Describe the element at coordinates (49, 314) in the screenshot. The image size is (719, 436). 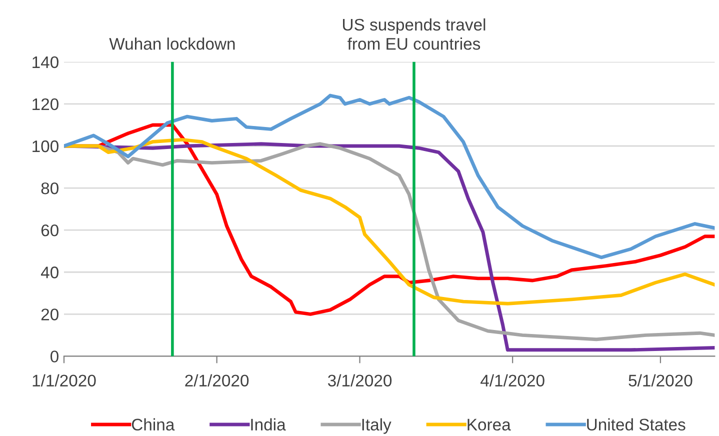
I see `y-tick-label: 20` at that location.